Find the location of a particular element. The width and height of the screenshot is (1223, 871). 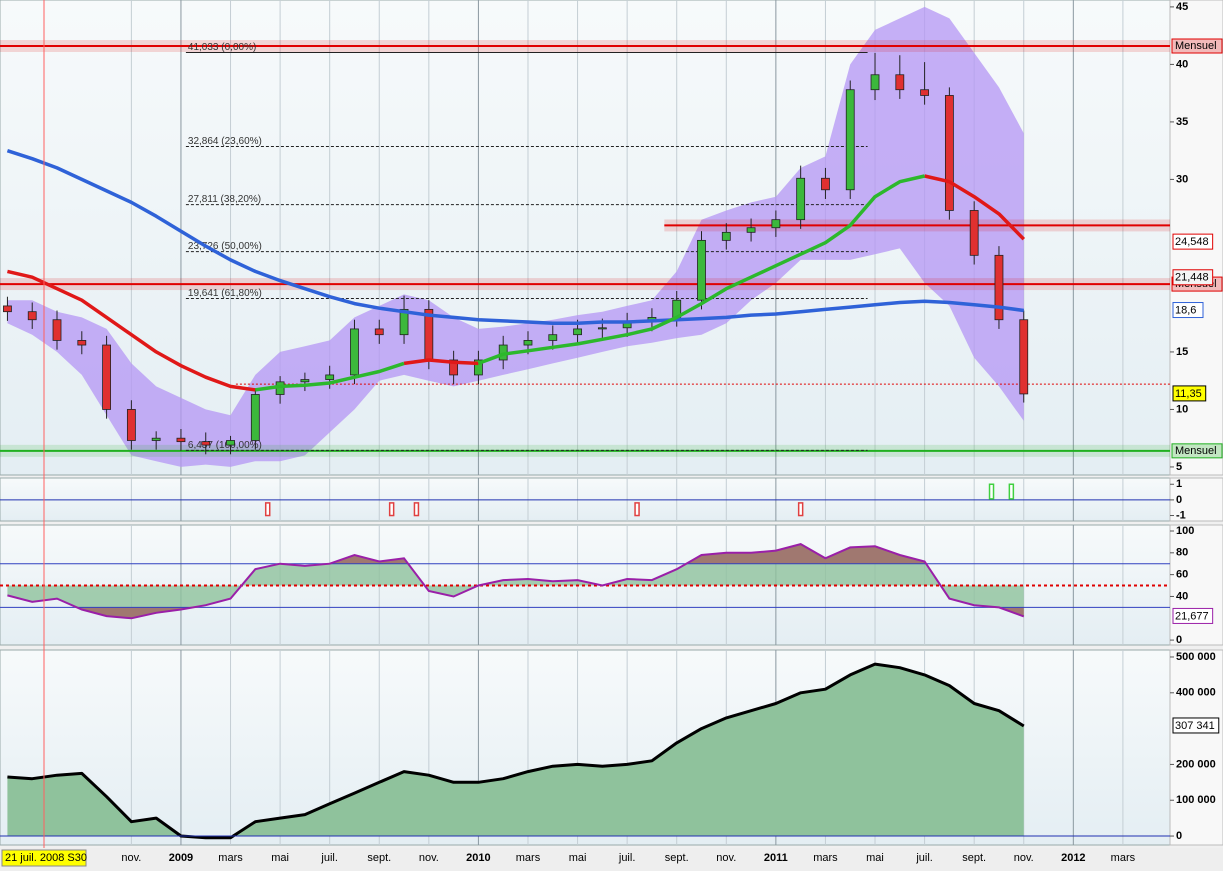

value-label: 307 341 is located at coordinates (1195, 726).